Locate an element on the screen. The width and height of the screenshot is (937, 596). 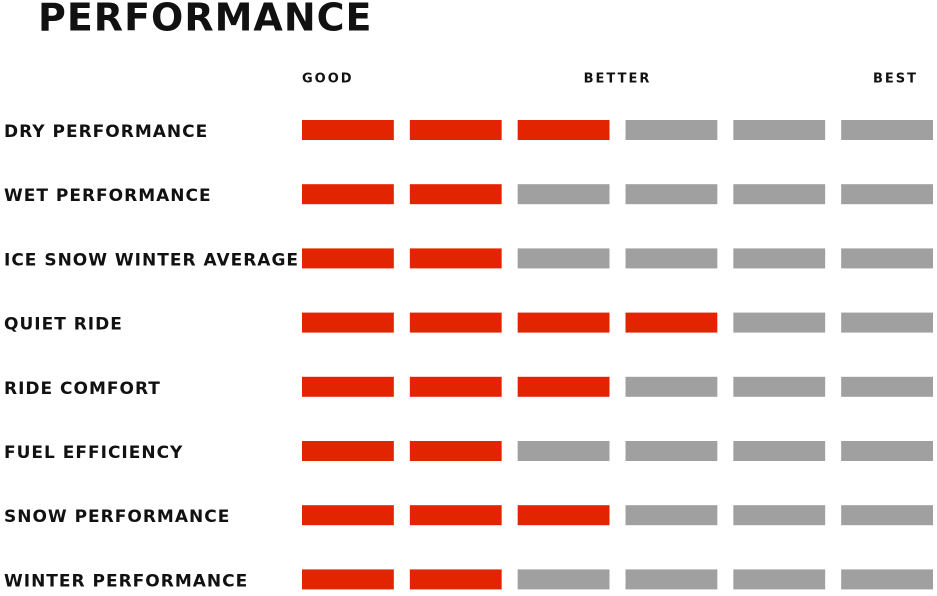
row-label: FUEL EFFICIENCY is located at coordinates (93, 453).